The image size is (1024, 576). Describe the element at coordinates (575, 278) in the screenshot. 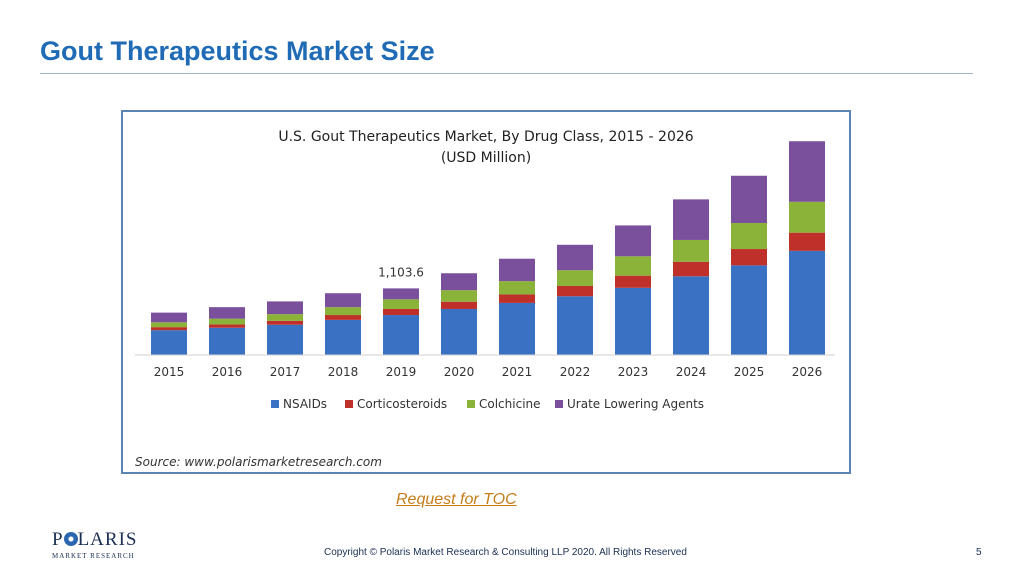

I see `bar-2022-colchicine` at that location.